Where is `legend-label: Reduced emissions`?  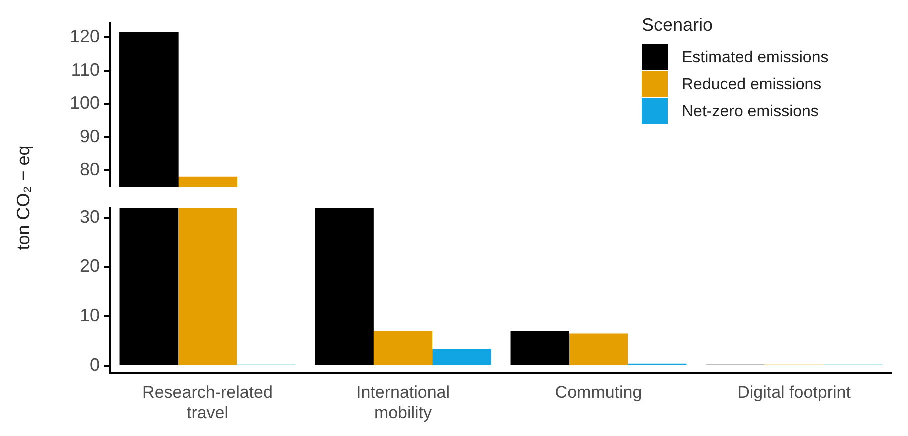 legend-label: Reduced emissions is located at coordinates (752, 85).